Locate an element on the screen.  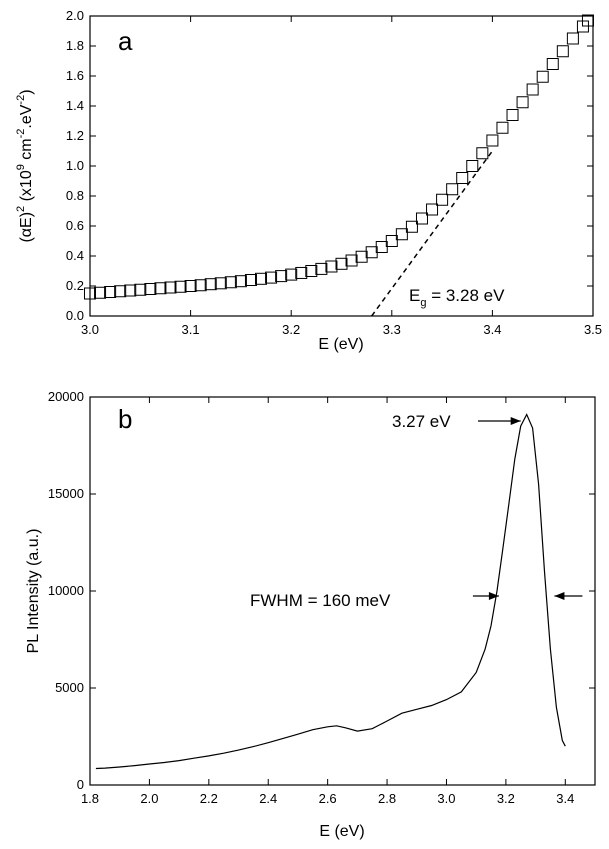
x-tick-label: 2.8 is located at coordinates (387, 798).